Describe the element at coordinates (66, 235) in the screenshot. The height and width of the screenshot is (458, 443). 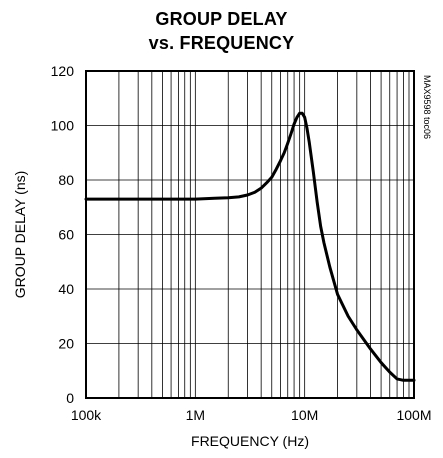
I see `y-tick-label: 60` at that location.